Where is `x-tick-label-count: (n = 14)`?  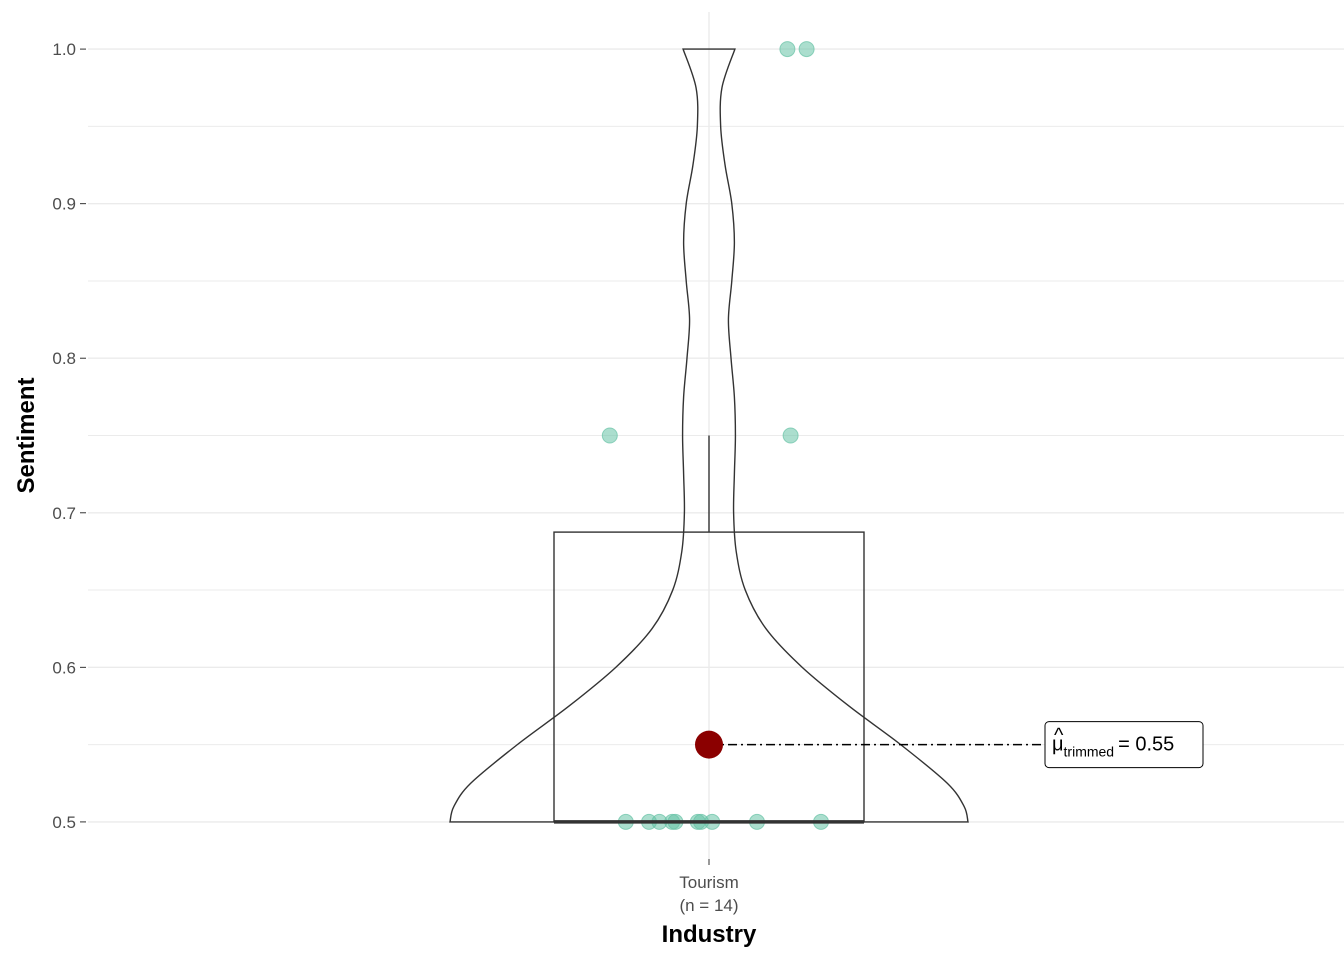
x-tick-label-count: (n = 14) is located at coordinates (708, 905).